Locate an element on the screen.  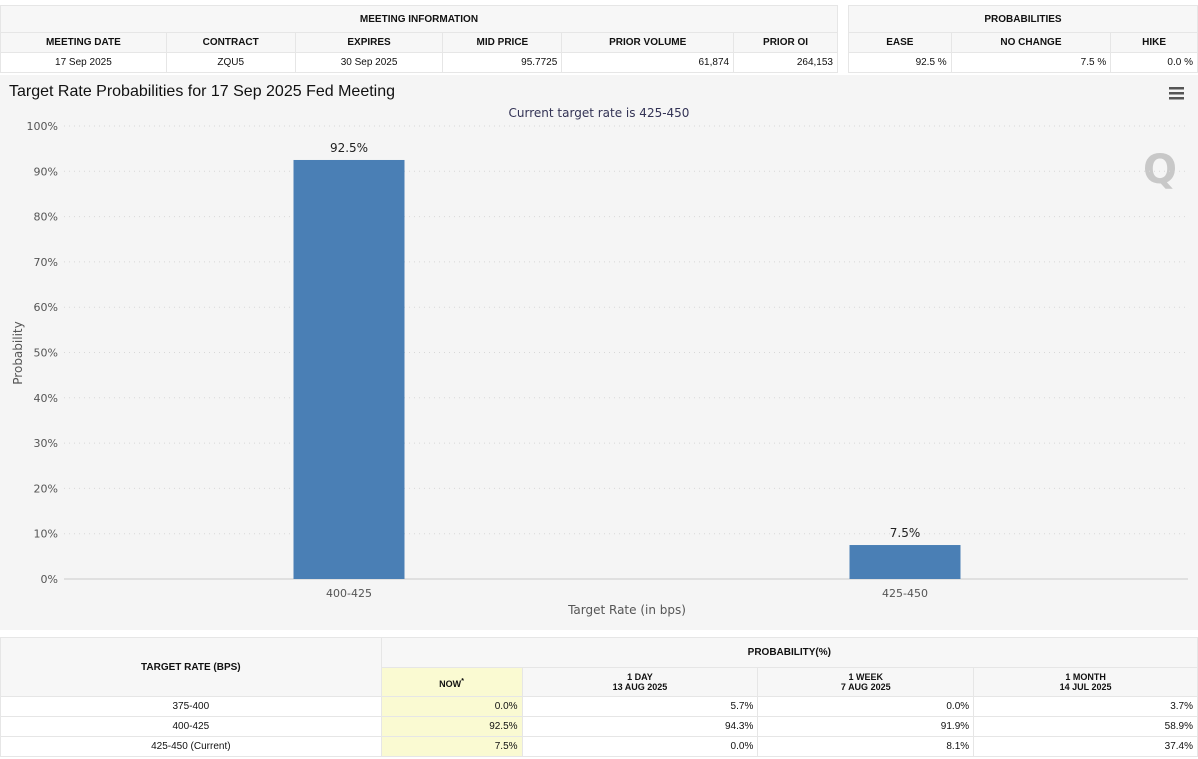
probability-cell: 3.7% is located at coordinates (1085, 706).